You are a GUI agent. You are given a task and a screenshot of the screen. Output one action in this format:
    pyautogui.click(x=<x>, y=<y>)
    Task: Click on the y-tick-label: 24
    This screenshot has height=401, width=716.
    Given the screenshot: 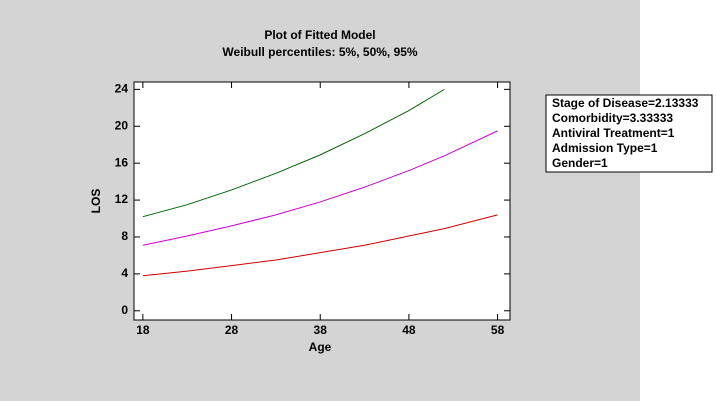 What is the action you would take?
    pyautogui.click(x=122, y=89)
    